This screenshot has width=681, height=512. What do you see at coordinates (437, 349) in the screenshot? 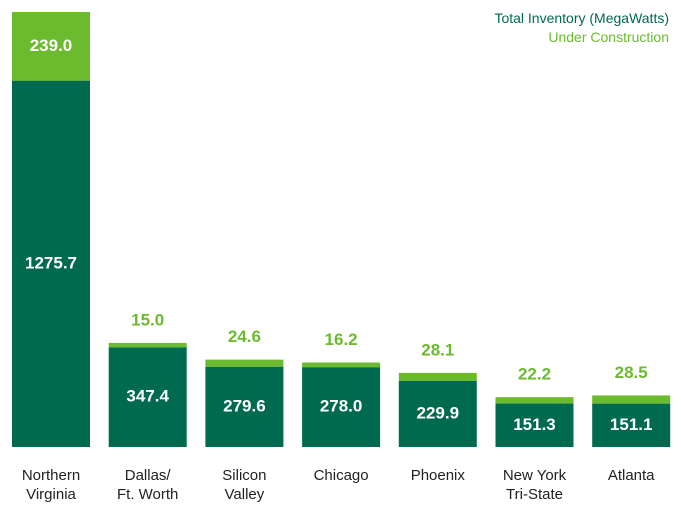
I see `value-label: 28.1` at bounding box center [437, 349].